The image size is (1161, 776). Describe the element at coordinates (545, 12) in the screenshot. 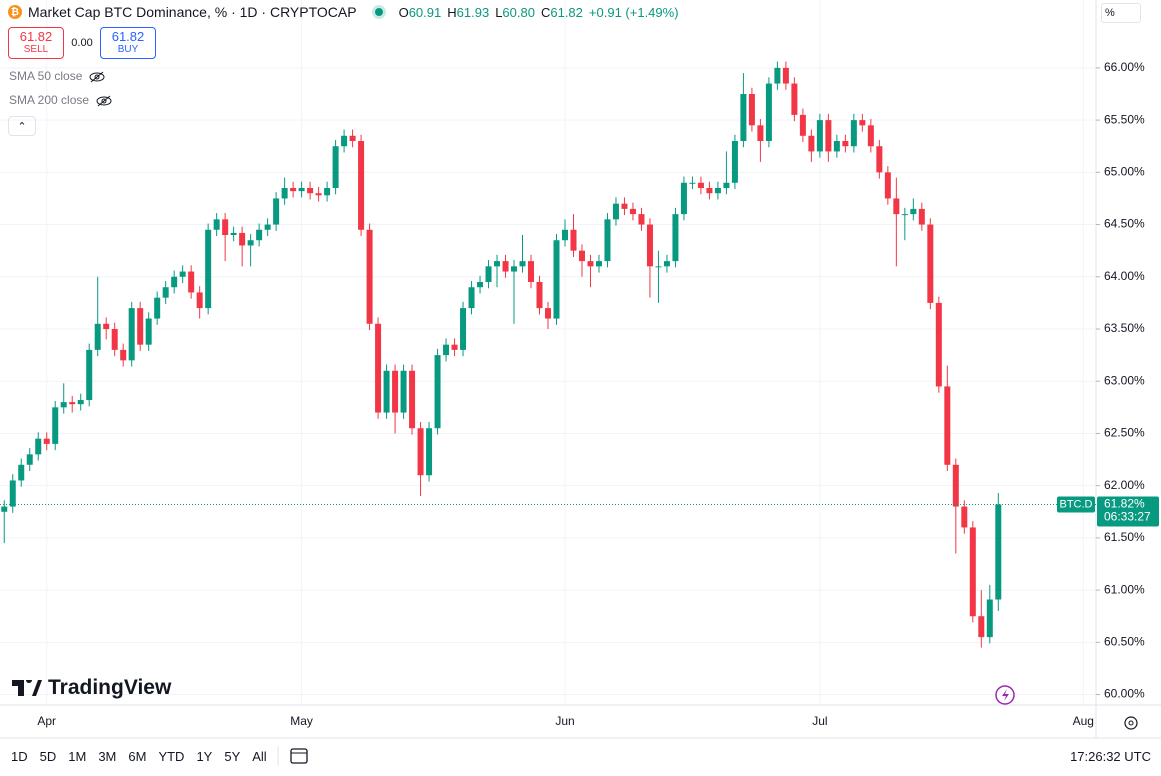

I see `ohlc-label: C` at that location.